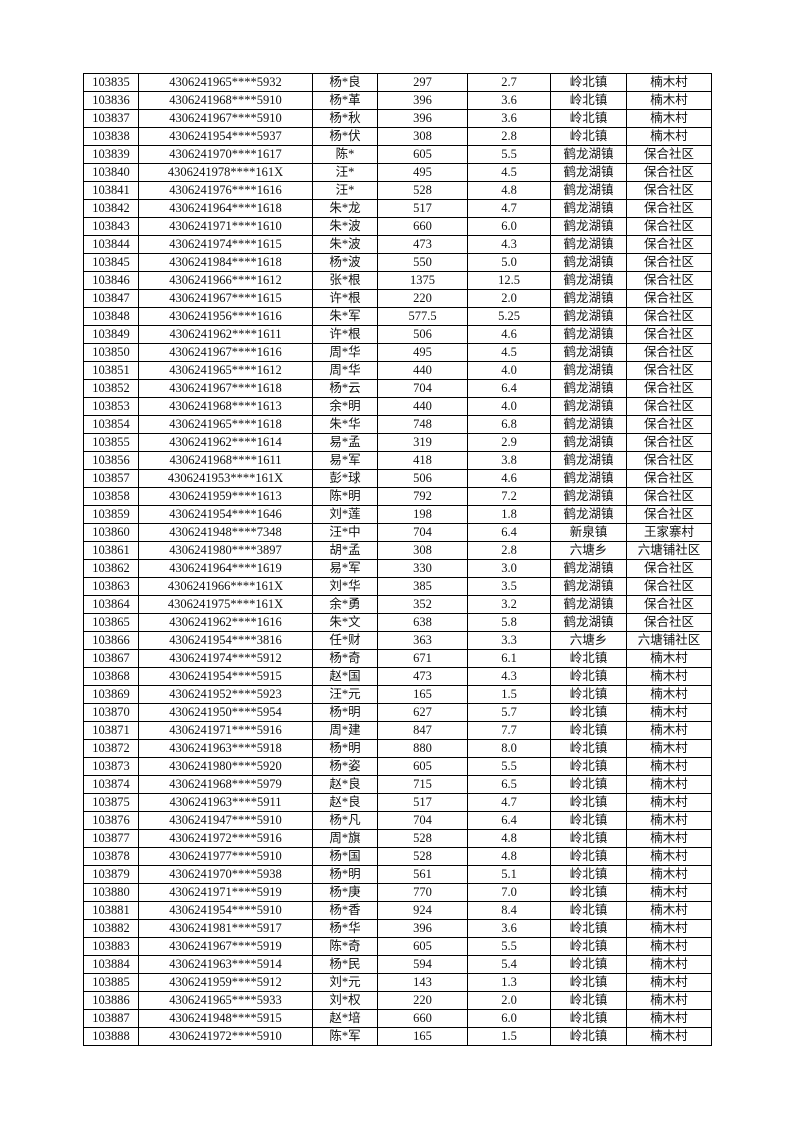 The image size is (794, 1122). What do you see at coordinates (509, 424) in the screenshot?
I see `quantity-cell: 6.8` at bounding box center [509, 424].